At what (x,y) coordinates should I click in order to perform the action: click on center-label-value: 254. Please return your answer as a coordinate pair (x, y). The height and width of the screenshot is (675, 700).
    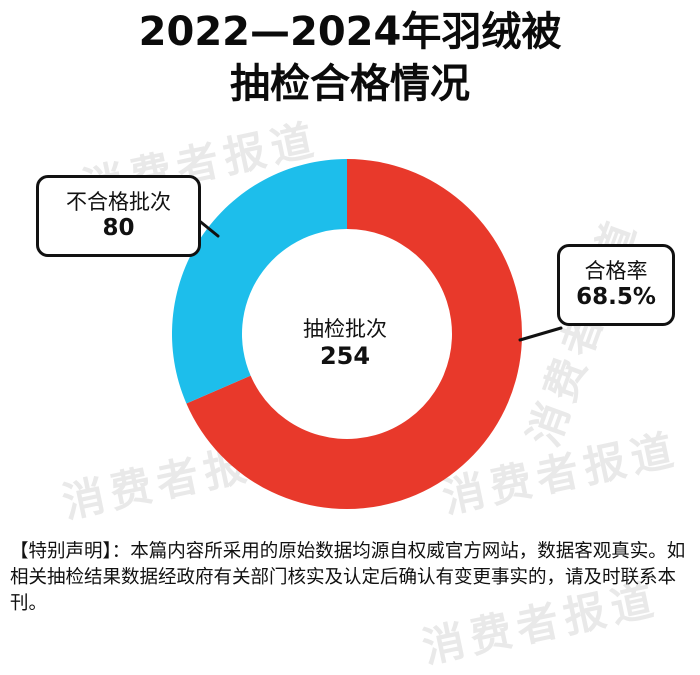
    Looking at the image, I should click on (345, 356).